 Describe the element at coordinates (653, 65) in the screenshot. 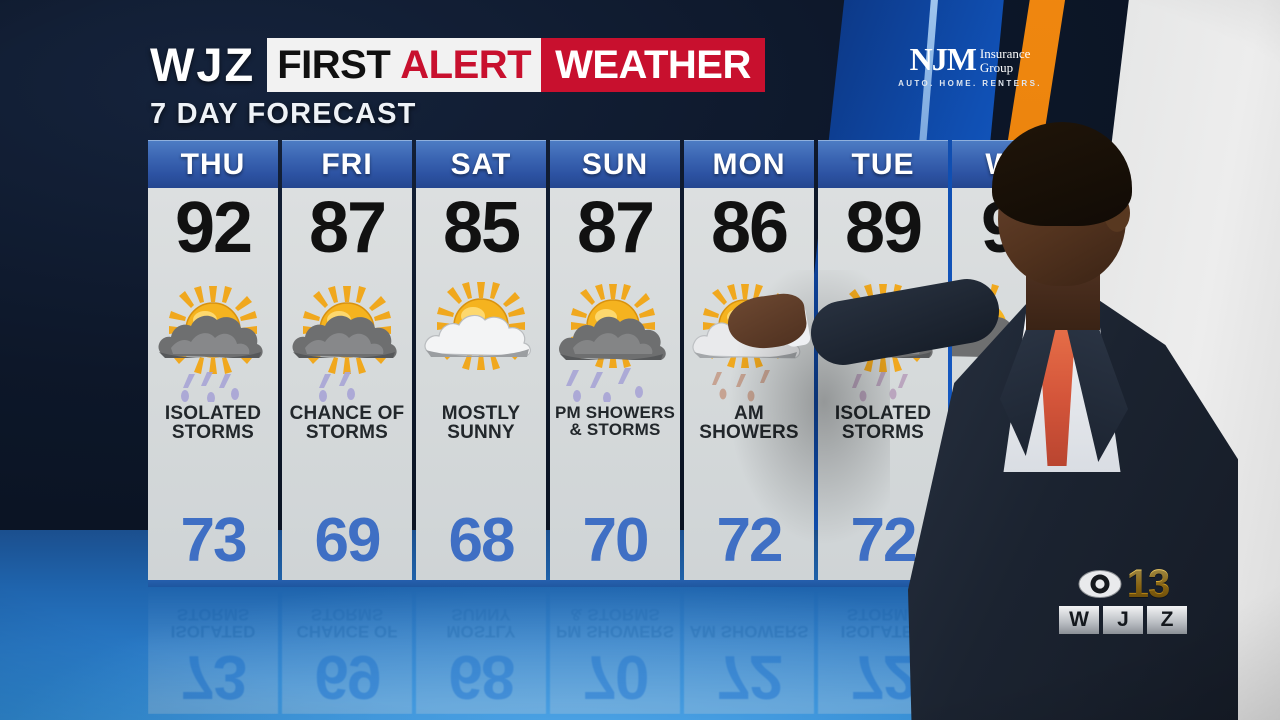

I see `brand-weather-label: WEATHER` at that location.